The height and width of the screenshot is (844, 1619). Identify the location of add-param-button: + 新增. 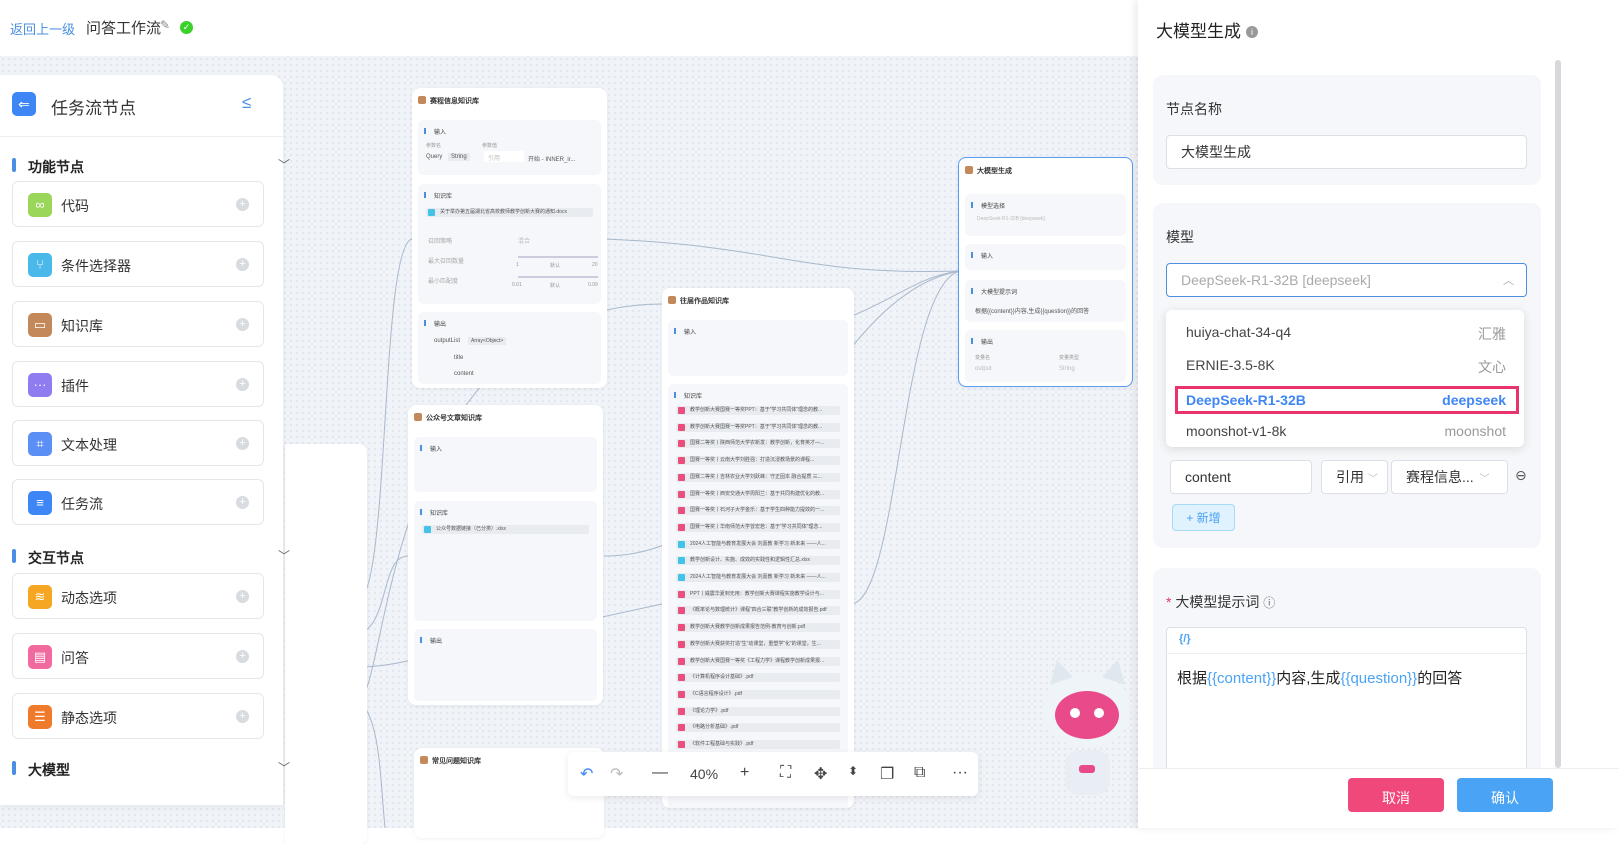
(1203, 517).